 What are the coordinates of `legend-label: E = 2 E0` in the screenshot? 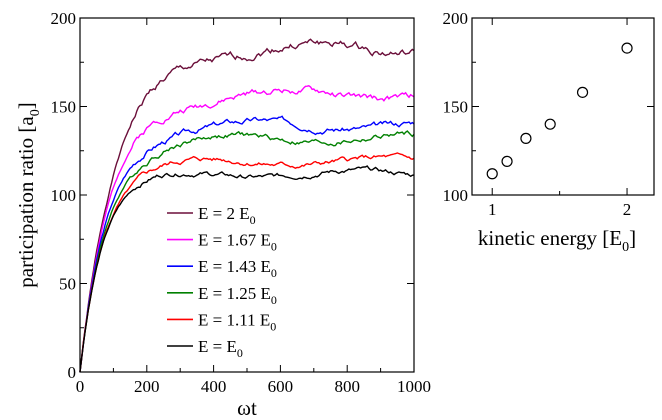 It's located at (227, 215).